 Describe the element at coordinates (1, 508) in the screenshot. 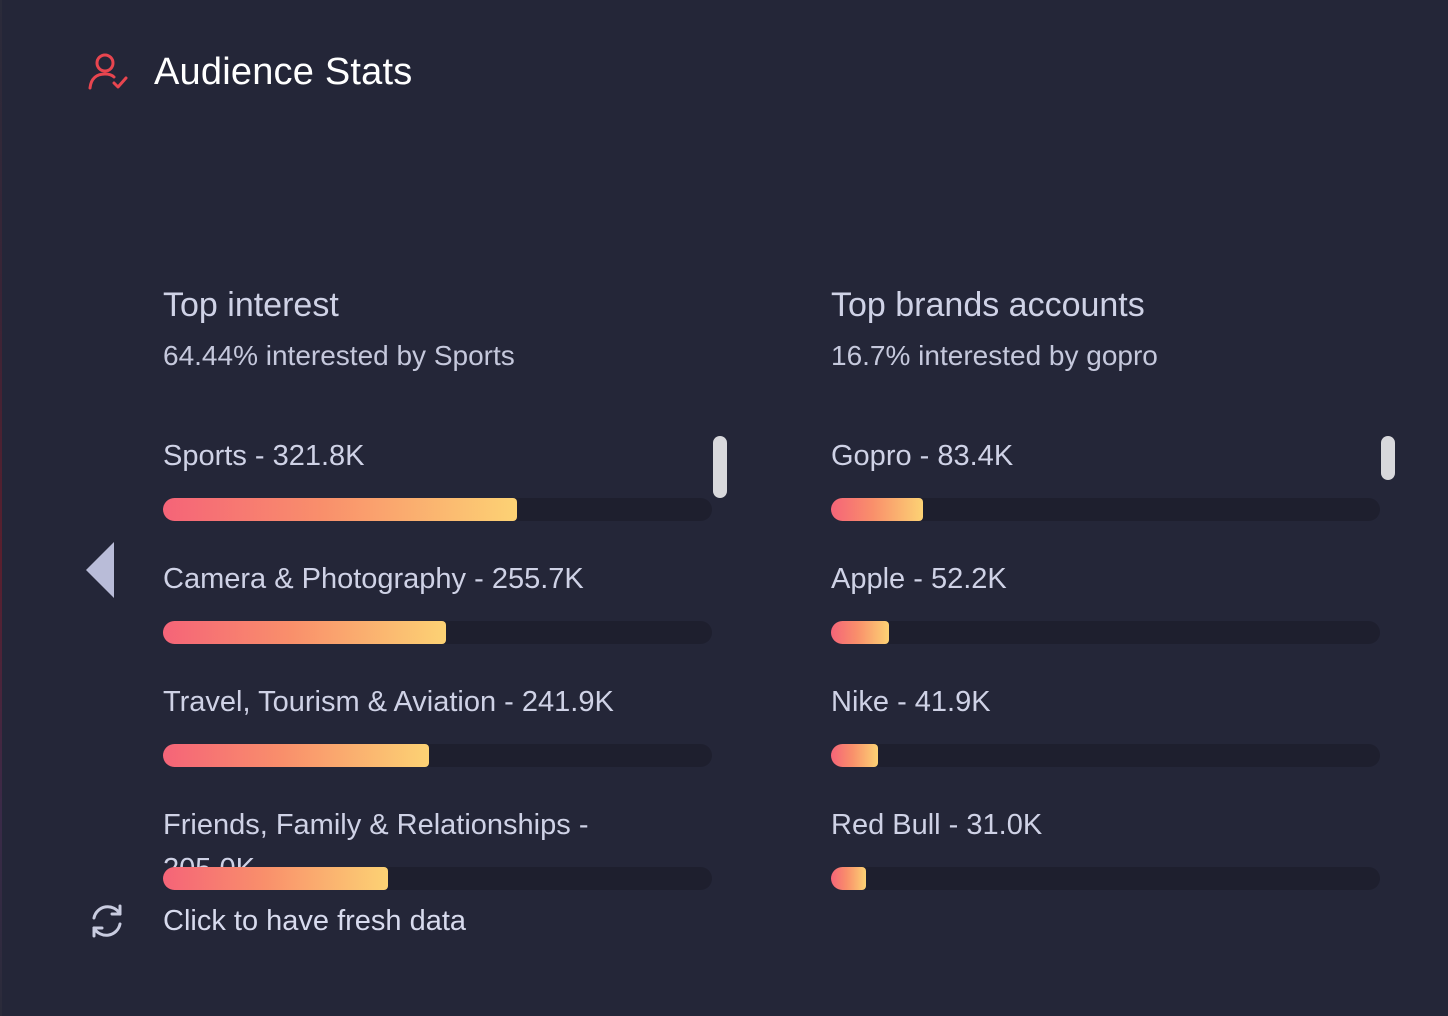

I see `window-edge` at that location.